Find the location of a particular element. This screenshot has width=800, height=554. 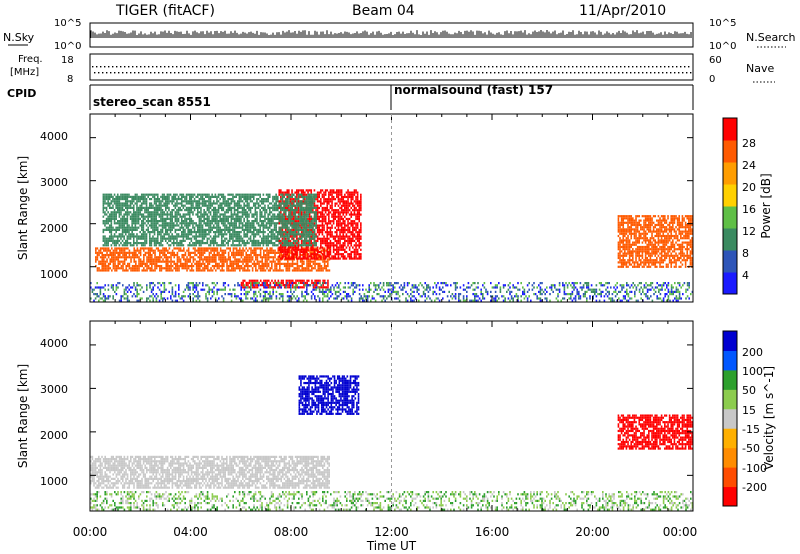

freq-label-line1: Freq. is located at coordinates (30, 59).